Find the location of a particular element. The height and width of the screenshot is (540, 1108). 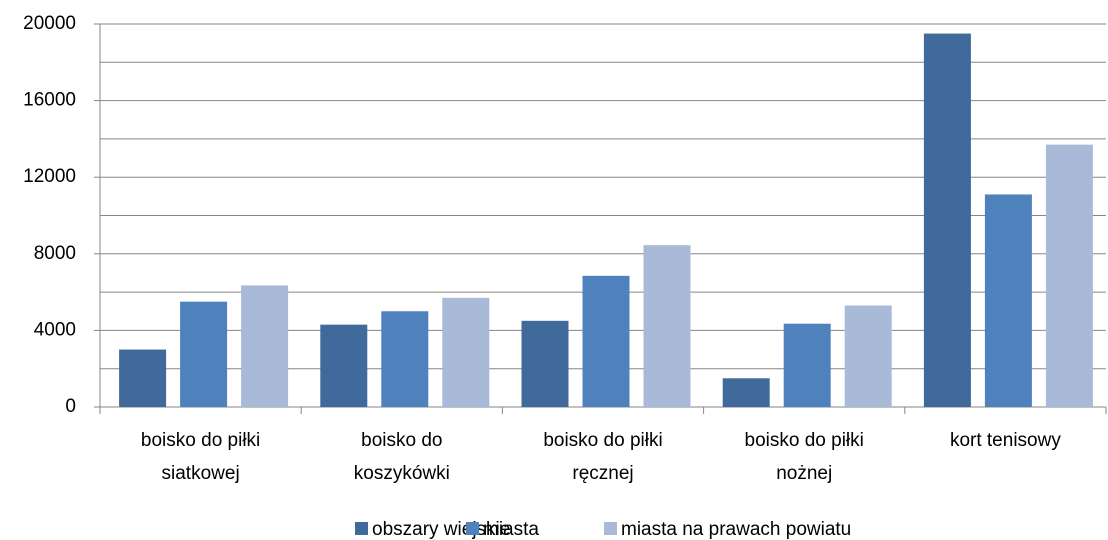

y-tick-label: 4000 is located at coordinates (55, 329).